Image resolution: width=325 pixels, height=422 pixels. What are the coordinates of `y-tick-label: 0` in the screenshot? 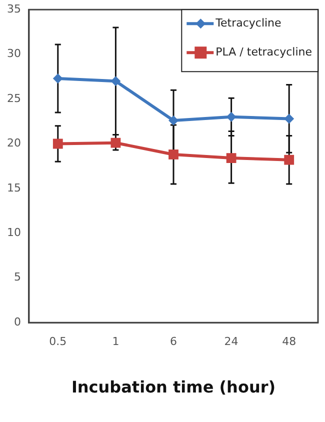 It's located at (17, 321).